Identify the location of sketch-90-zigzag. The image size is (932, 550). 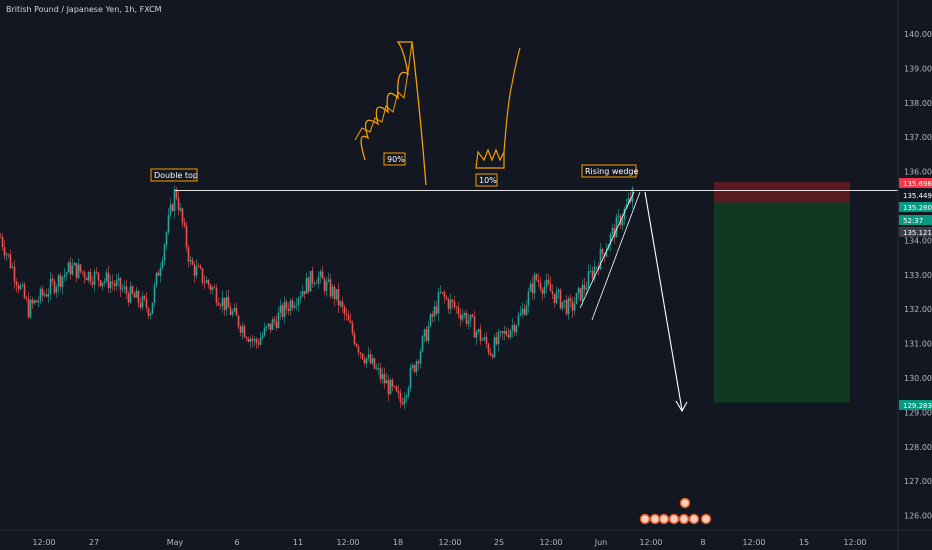
(383, 91).